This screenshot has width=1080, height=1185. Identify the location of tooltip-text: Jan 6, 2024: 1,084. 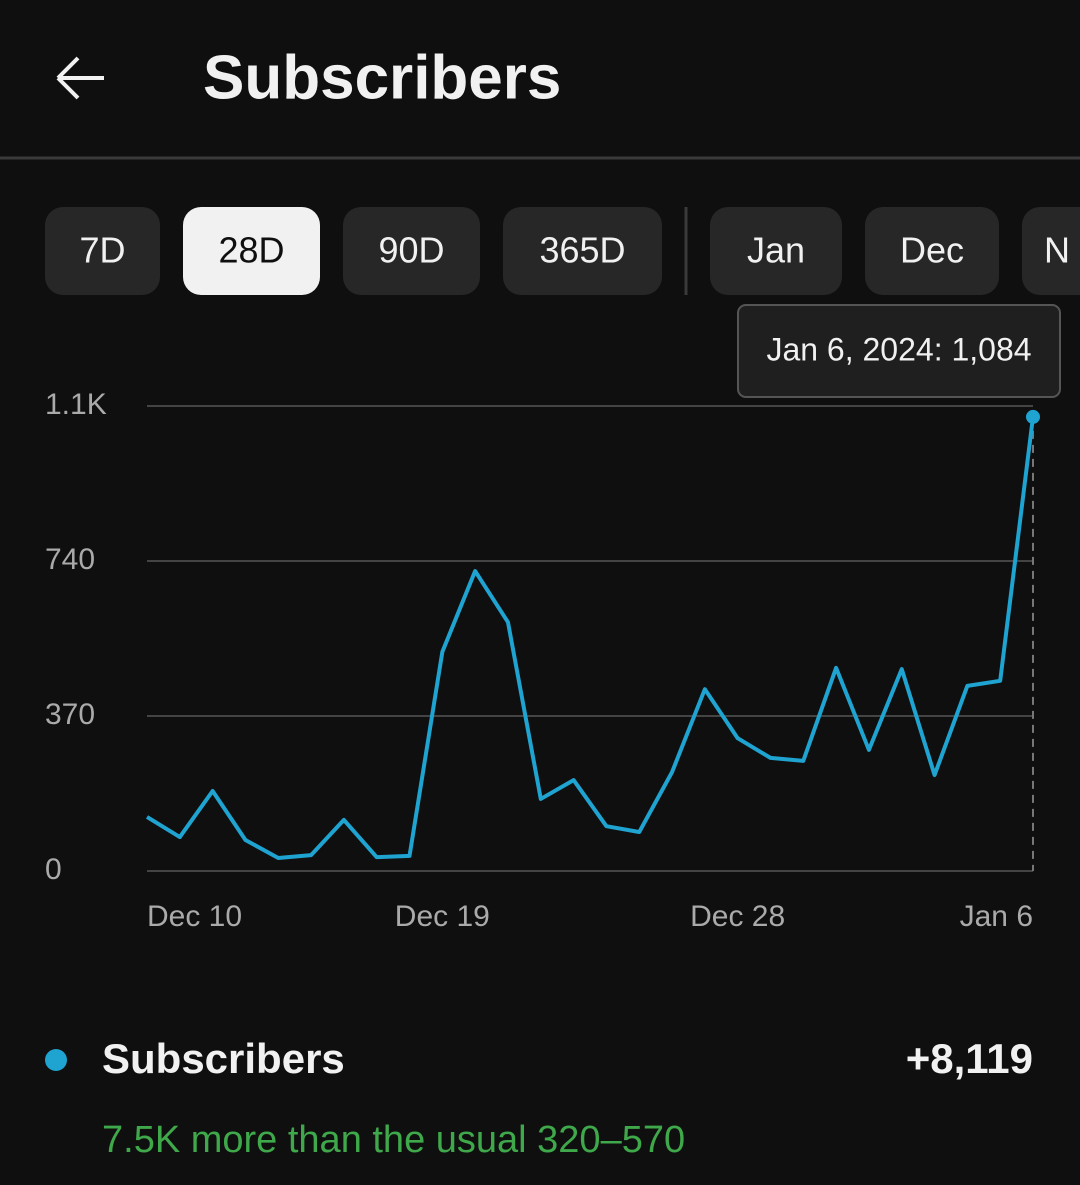
(898, 349).